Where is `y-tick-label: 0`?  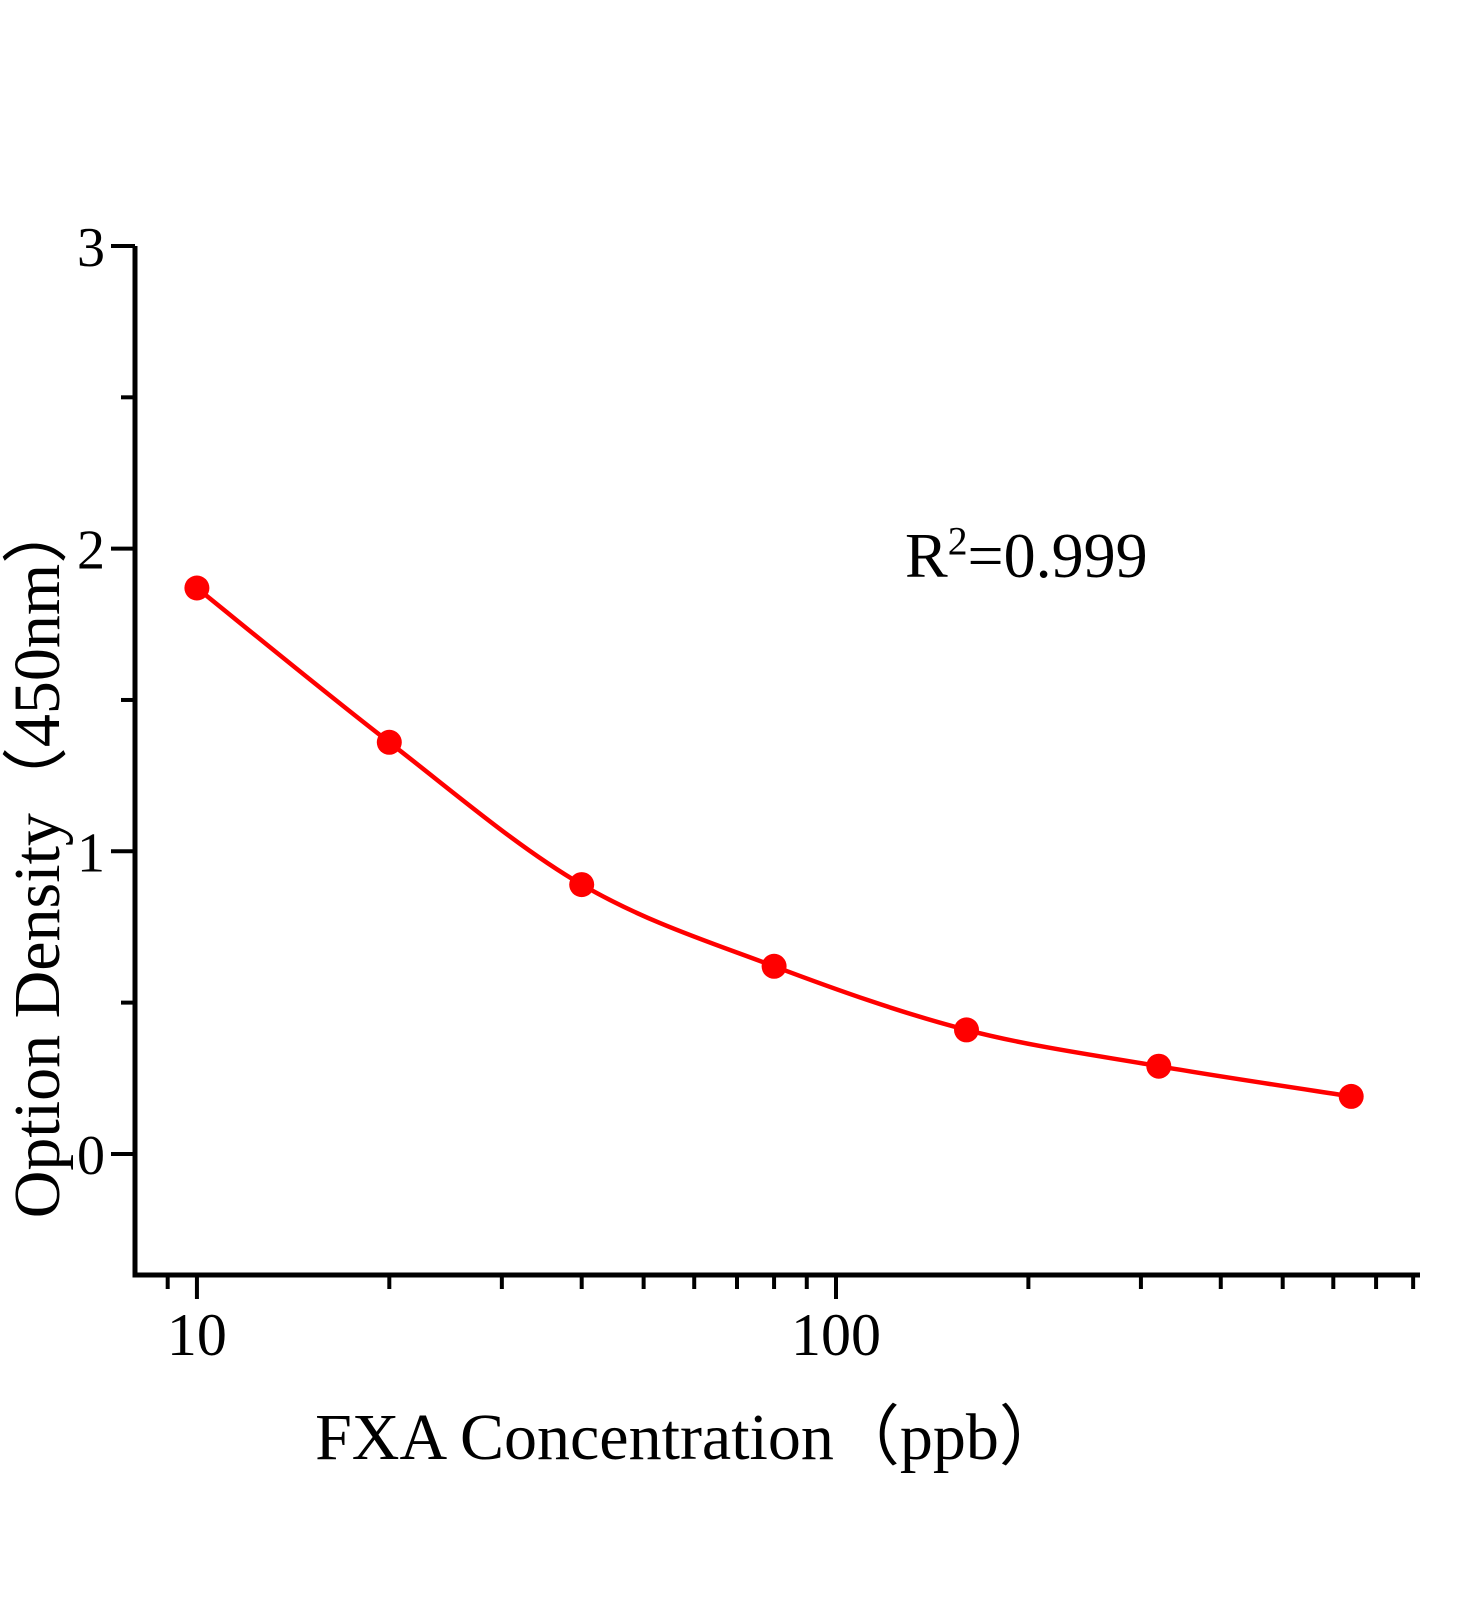
y-tick-label: 0 is located at coordinates (91, 1156).